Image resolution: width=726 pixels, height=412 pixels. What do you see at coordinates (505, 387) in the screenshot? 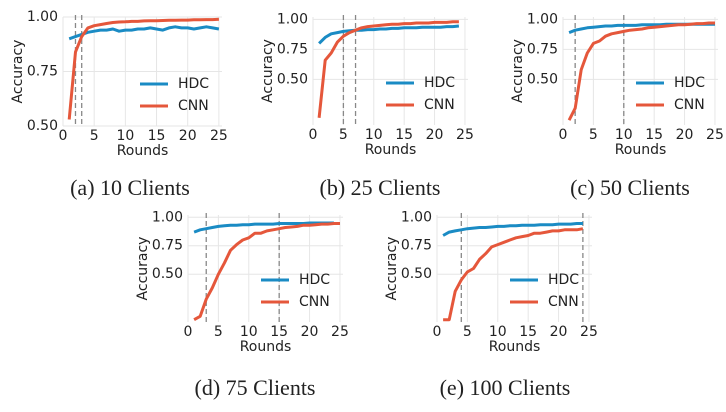
I see `caption: (e) 100 Clients` at bounding box center [505, 387].